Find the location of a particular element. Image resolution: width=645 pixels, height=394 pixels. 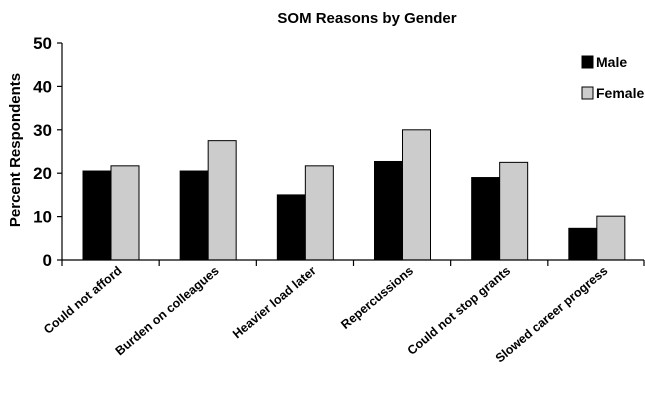

y-tick-label: 30 is located at coordinates (42, 130).